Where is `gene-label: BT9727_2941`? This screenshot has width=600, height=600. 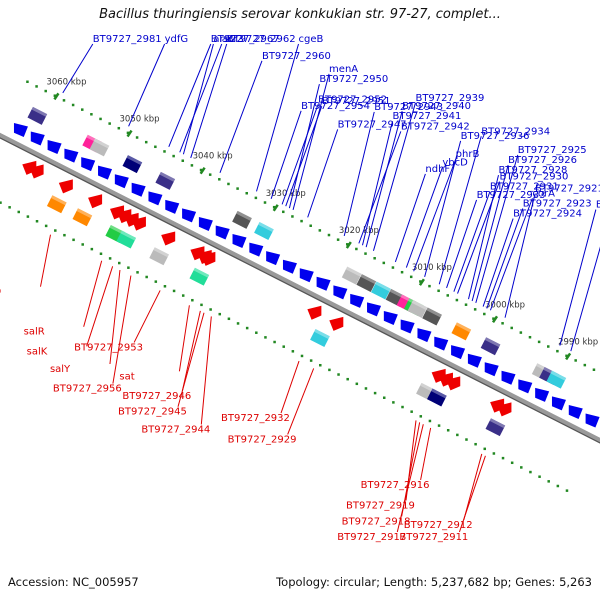 gene-label: BT9727_2941 is located at coordinates (427, 116).